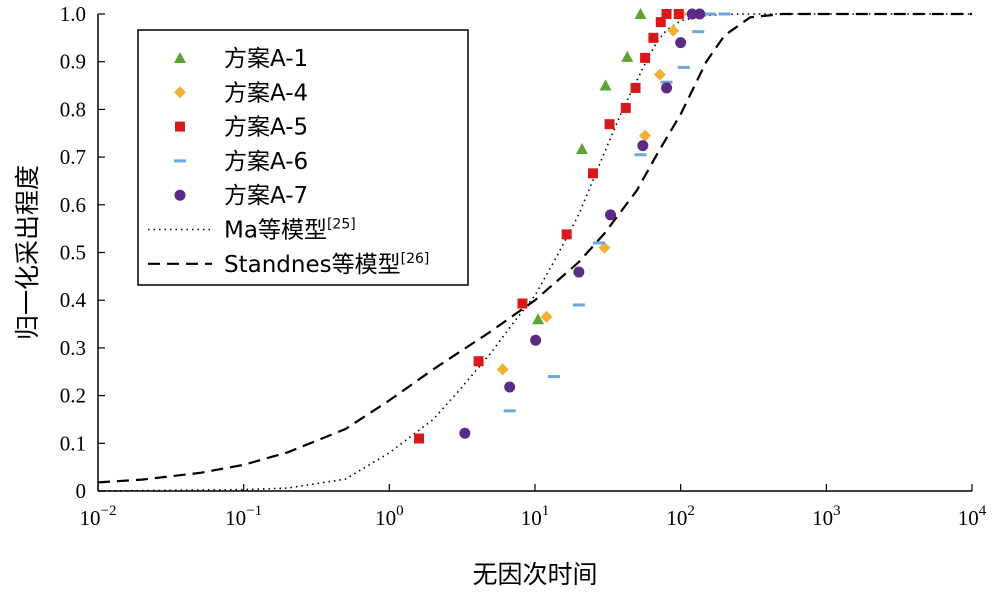  What do you see at coordinates (98, 516) in the screenshot?
I see `x-tick-label: 10⁻²` at bounding box center [98, 516].